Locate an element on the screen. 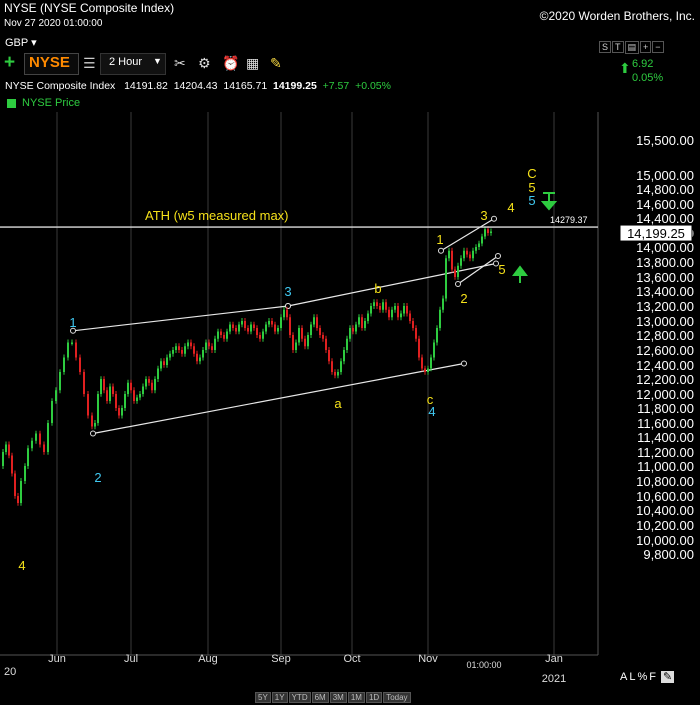 The height and width of the screenshot is (705, 700). wave-label-7: 4 is located at coordinates (431, 411).